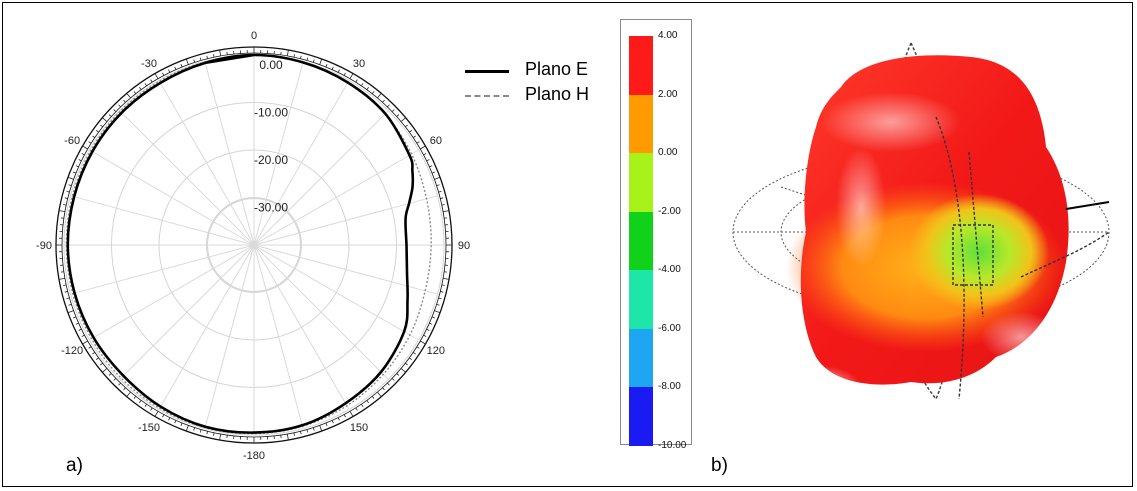 The image size is (1137, 491). Describe the element at coordinates (545, 71) in the screenshot. I see `legend-item-e-plane: Plano E` at that location.